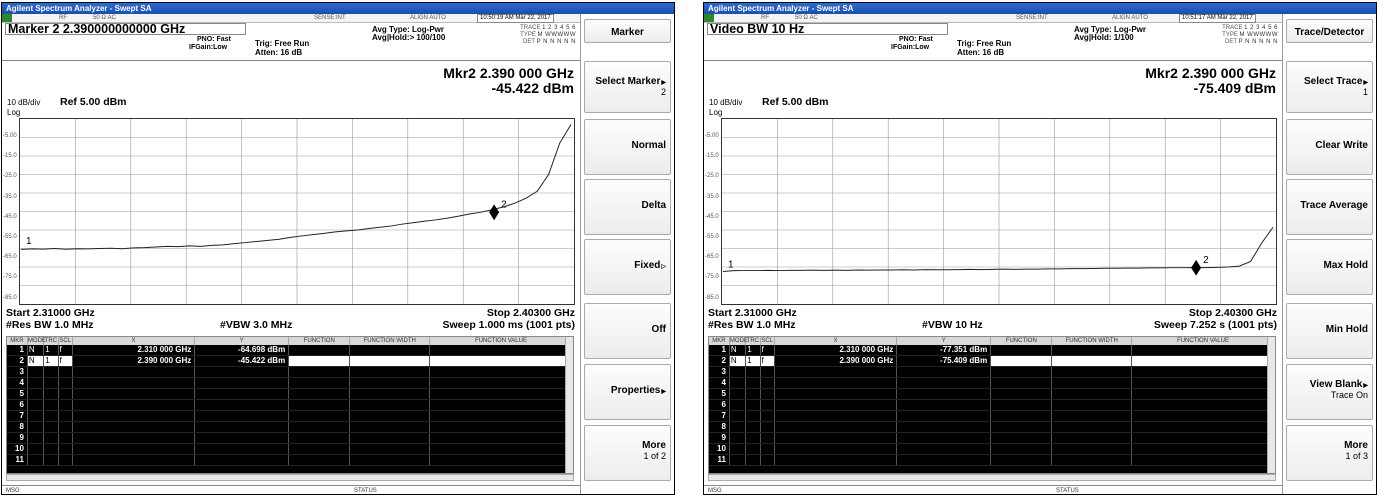 This screenshot has width=1389, height=497. I want to click on active-function-label: Video BW 10 Hz, so click(827, 29).